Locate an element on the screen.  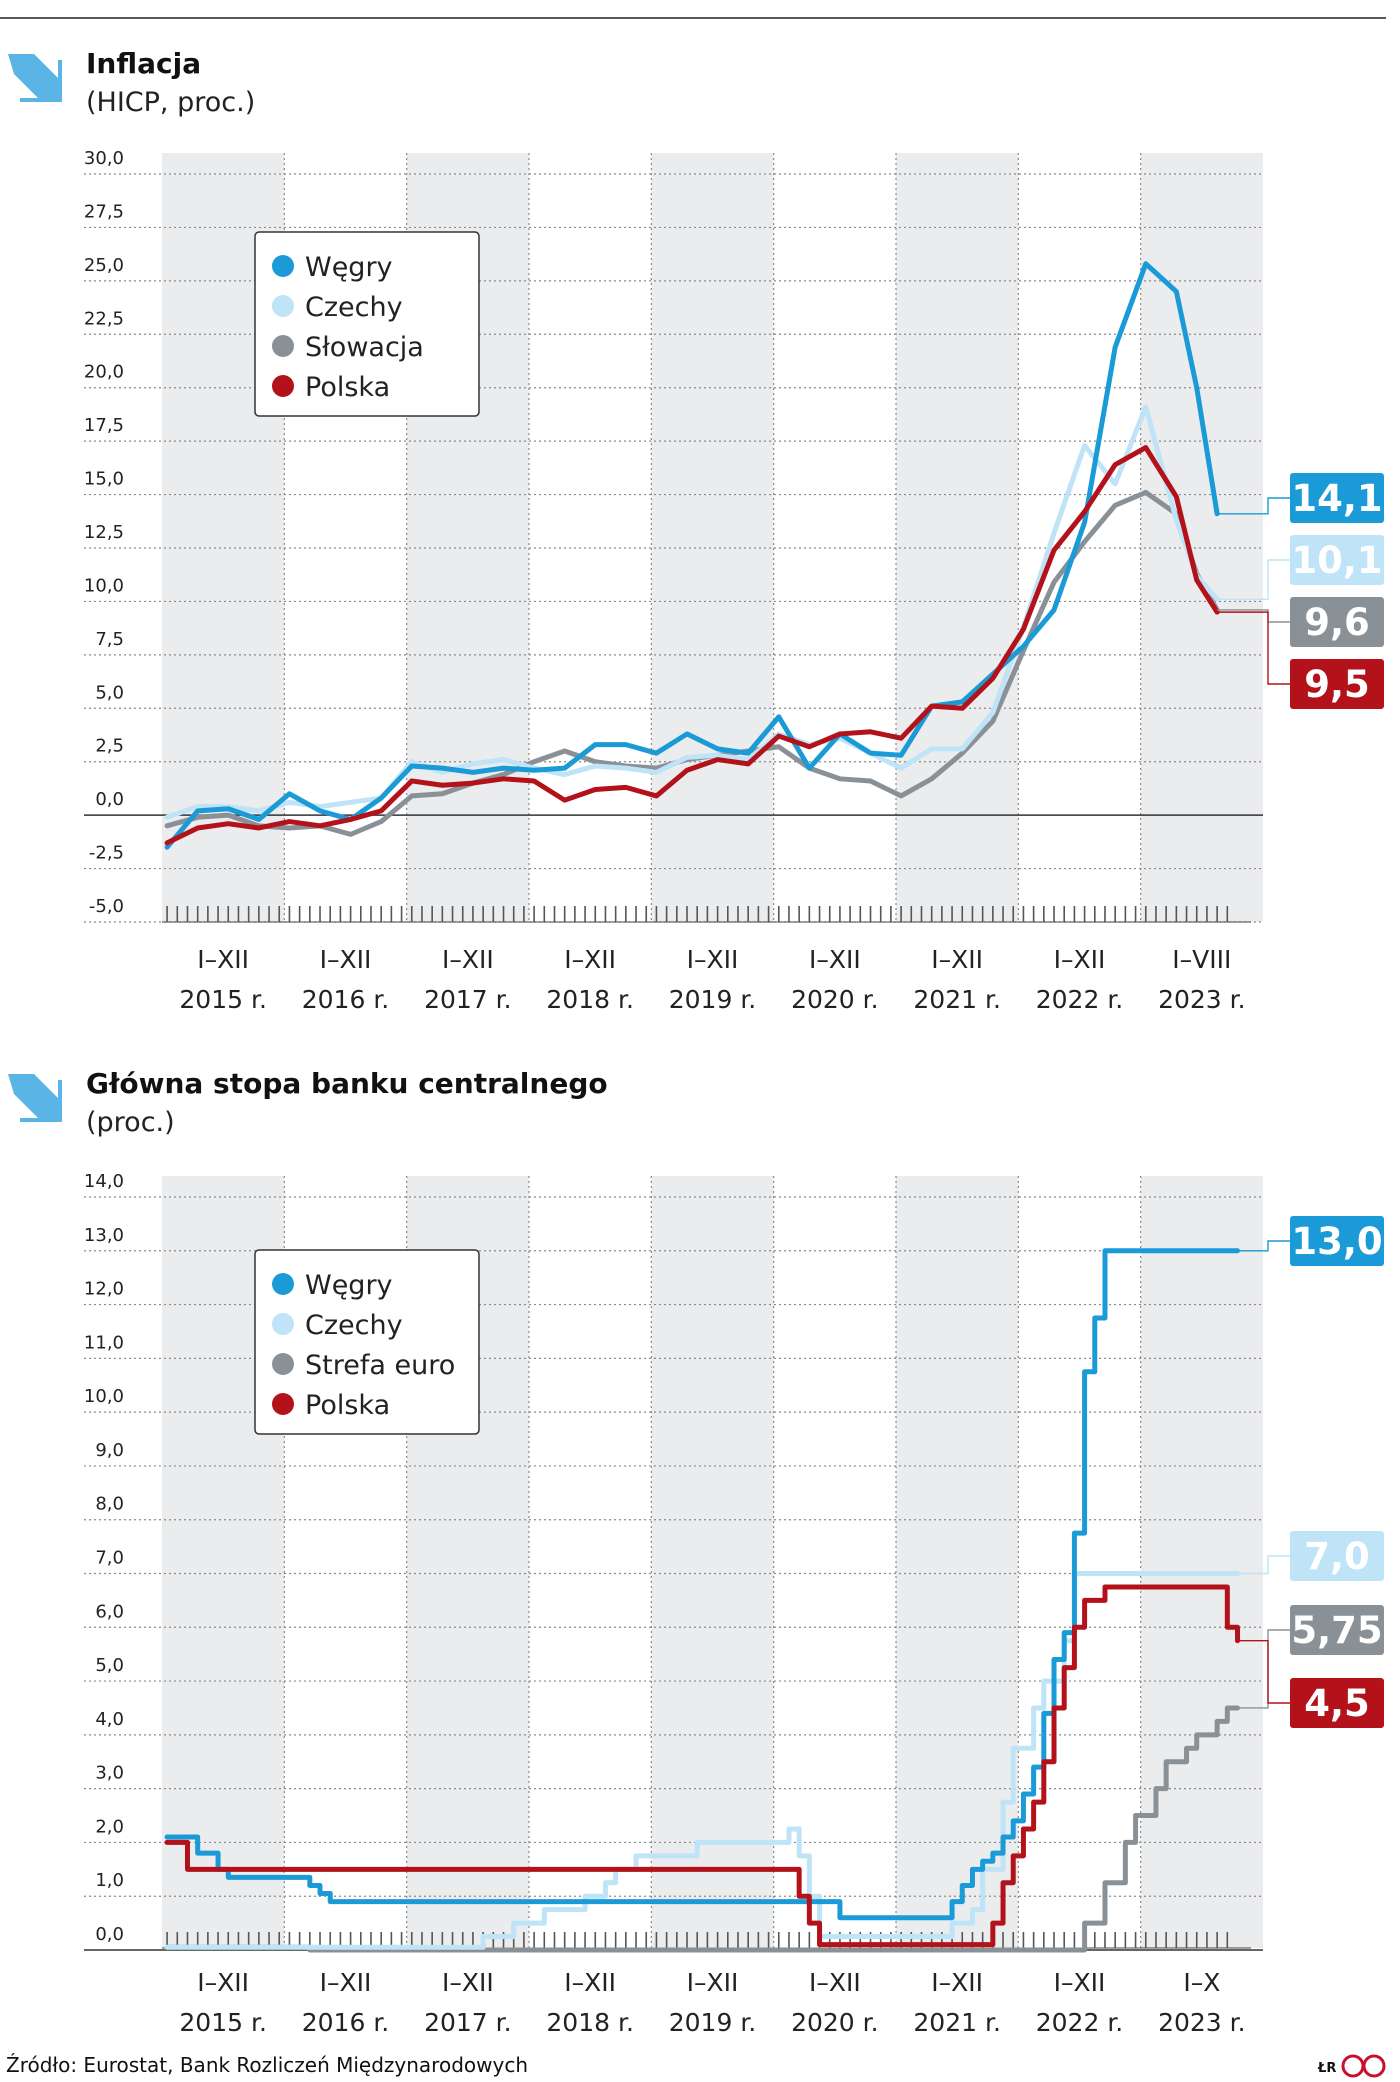
x-label-year: 2017 r. is located at coordinates (468, 2022).